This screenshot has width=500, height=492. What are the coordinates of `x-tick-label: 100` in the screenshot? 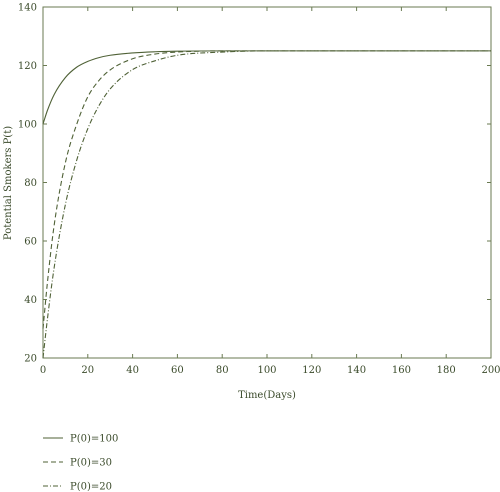 It's located at (266, 370).